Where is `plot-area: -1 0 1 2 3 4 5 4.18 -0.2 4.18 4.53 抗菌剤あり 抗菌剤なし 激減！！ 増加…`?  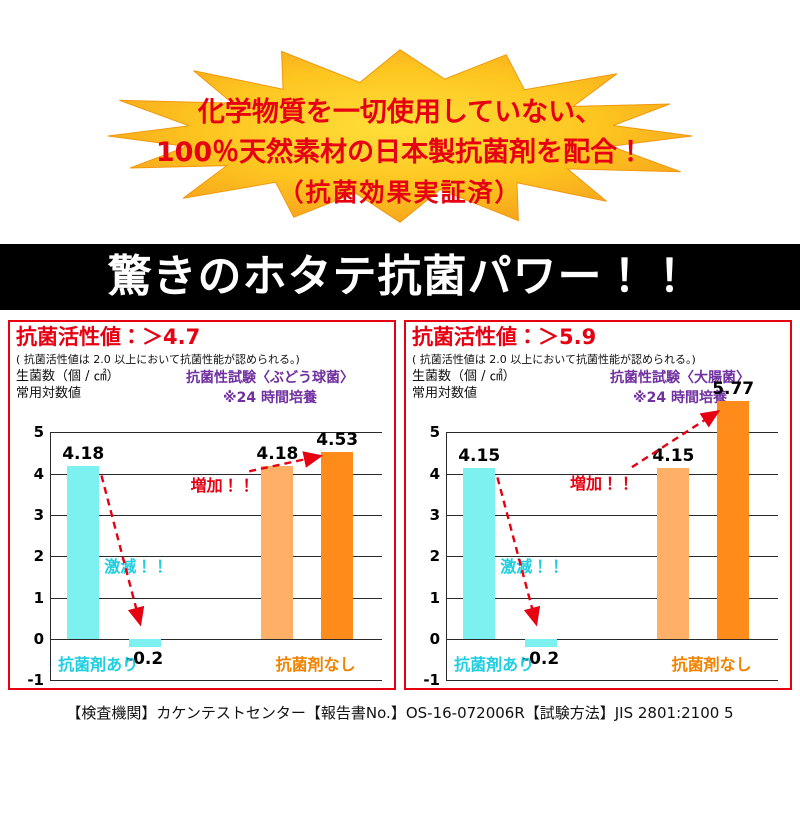 plot-area: -1 0 1 2 3 4 5 4.18 -0.2 4.18 4.53 抗菌剤あり 抗菌剤なし 激減！！ 増加… is located at coordinates (204, 556).